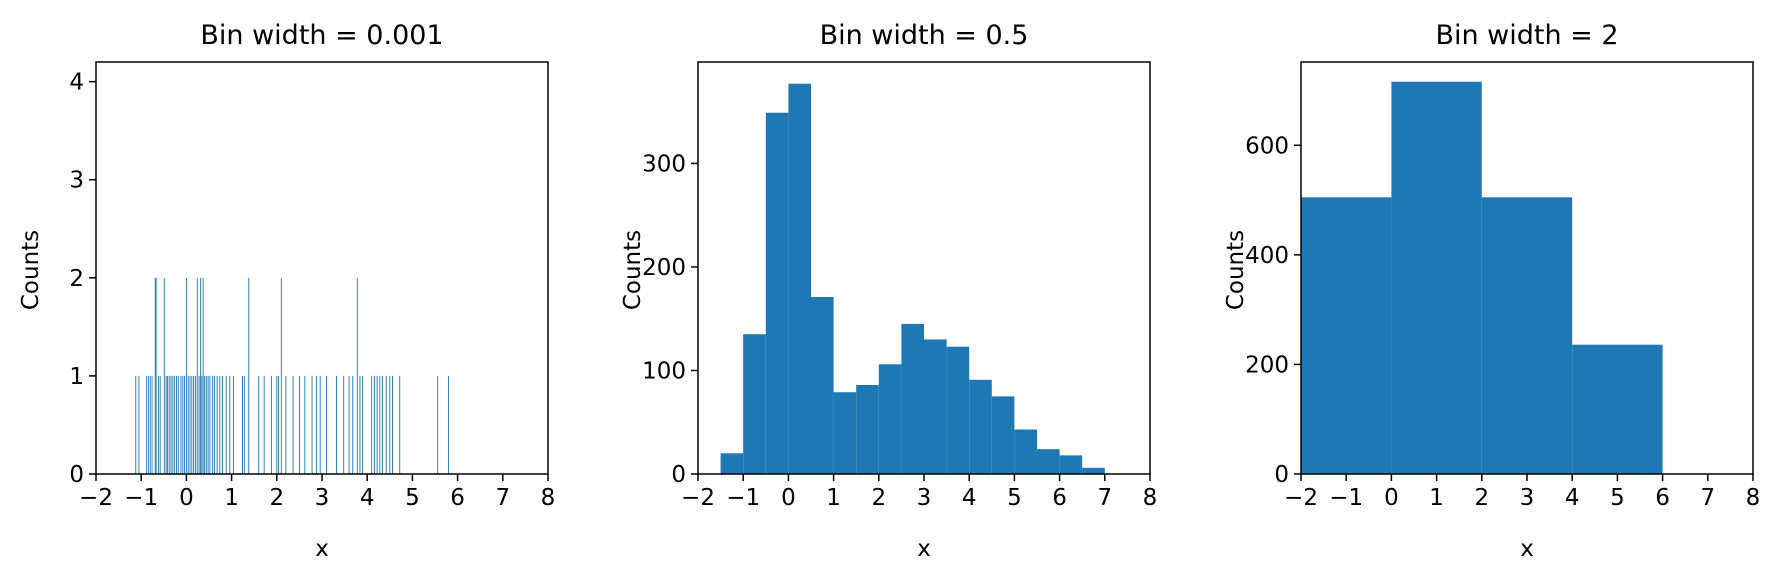 The image size is (1779, 581). I want to click on y-tick-label: 300, so click(664, 164).